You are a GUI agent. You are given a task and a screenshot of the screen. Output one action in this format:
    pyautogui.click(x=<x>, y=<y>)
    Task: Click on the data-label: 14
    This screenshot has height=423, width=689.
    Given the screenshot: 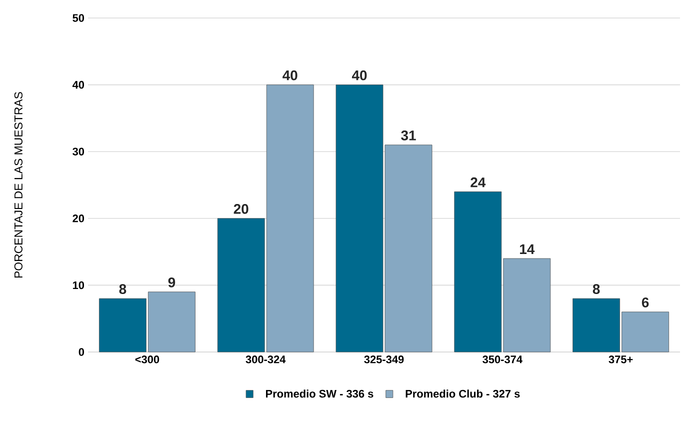 What is the action you would take?
    pyautogui.click(x=527, y=249)
    